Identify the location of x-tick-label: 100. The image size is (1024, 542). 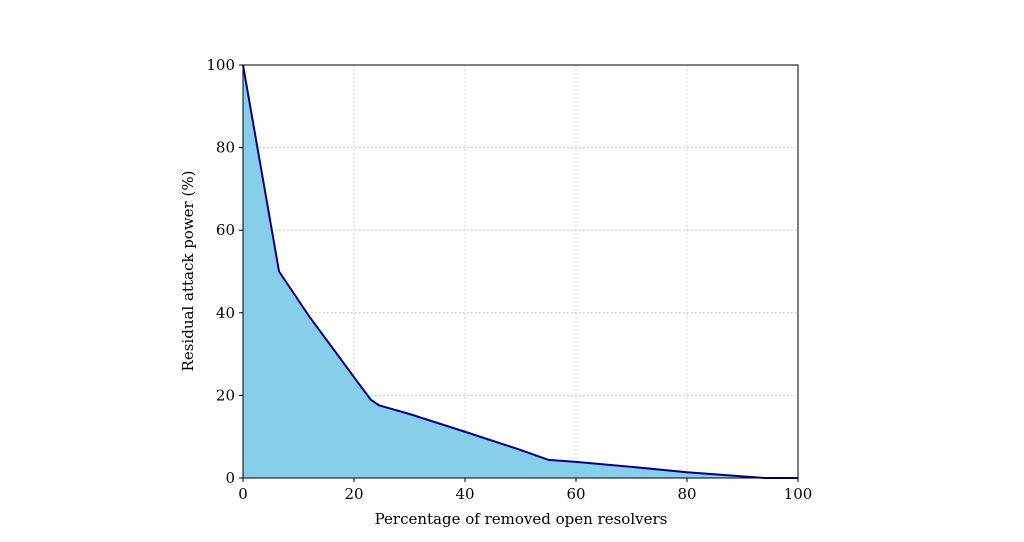
(798, 494).